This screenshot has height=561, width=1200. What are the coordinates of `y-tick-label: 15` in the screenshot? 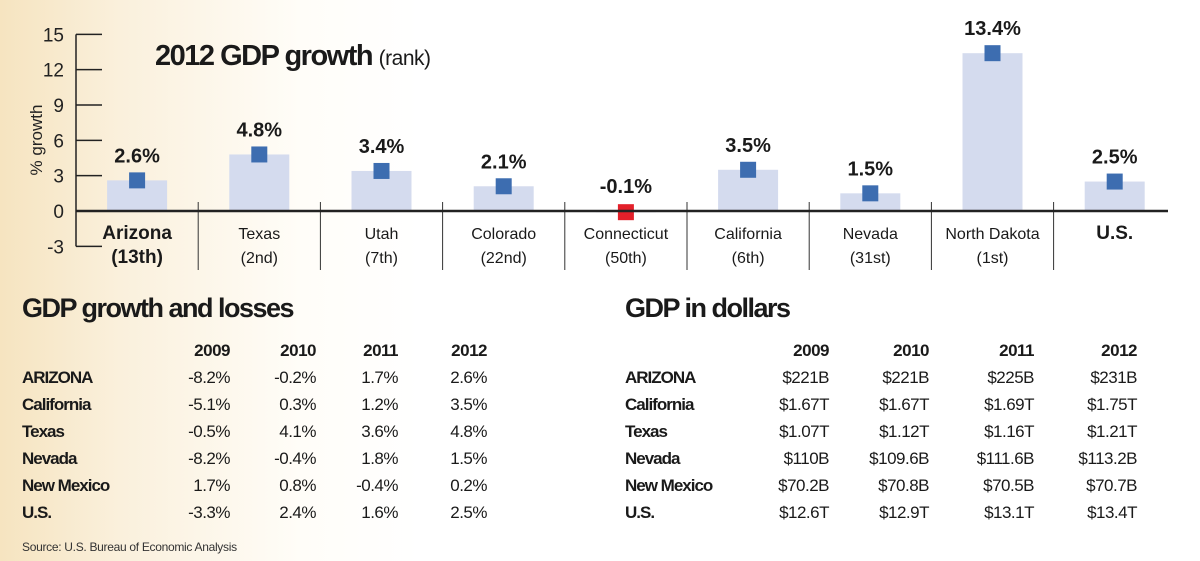 It's located at (53, 35).